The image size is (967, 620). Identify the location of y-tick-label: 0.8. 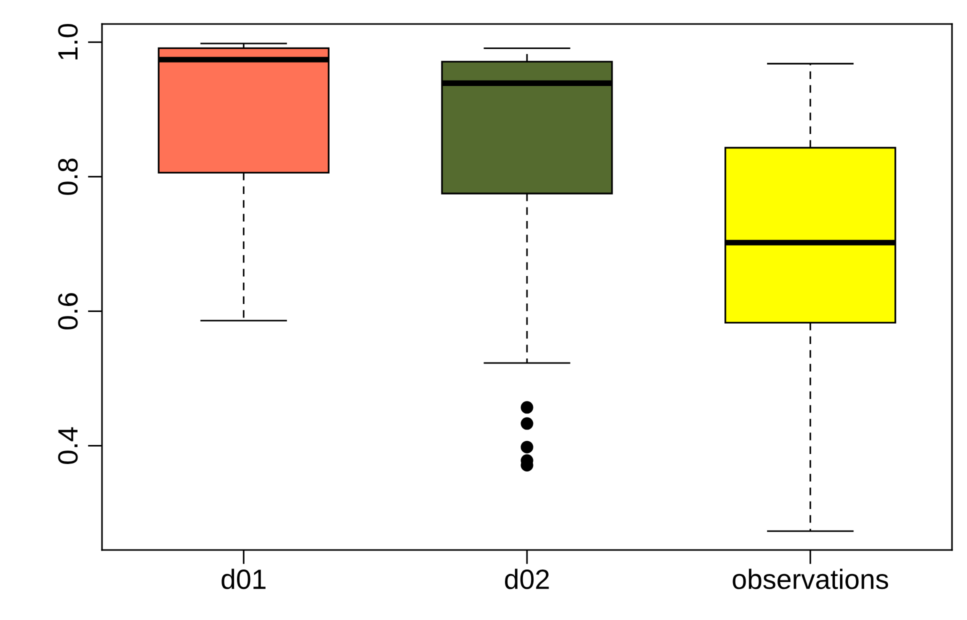
(68, 176).